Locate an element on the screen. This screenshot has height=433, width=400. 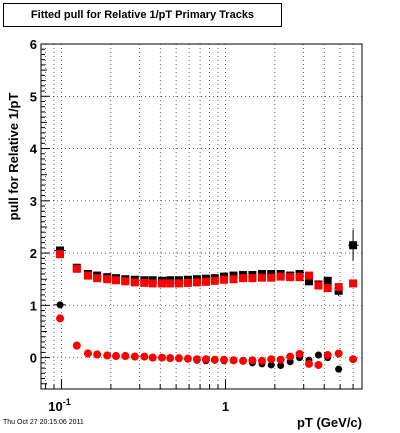
timestamp: Thu Oct 27 20:15:06 2011 is located at coordinates (43, 422).